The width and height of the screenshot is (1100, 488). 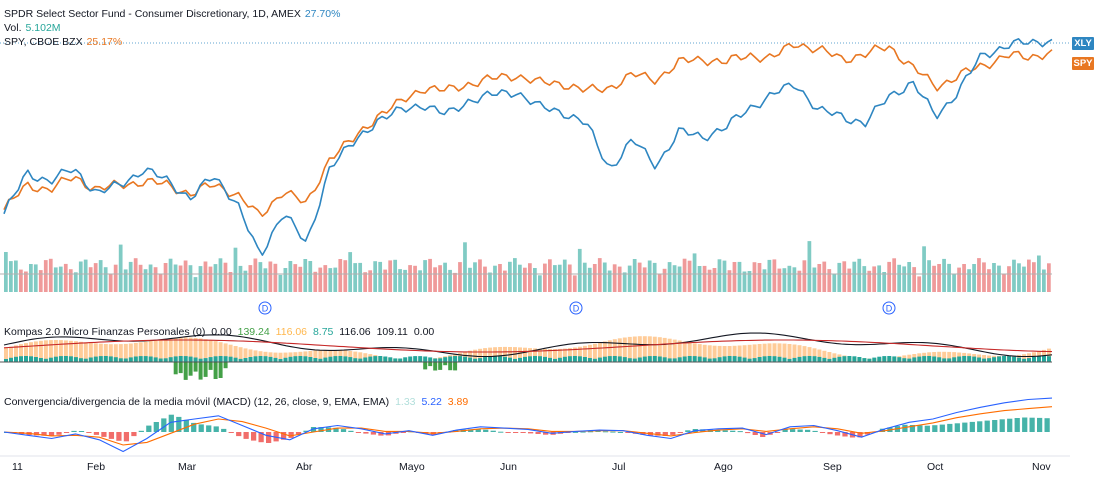 I want to click on x-tick-label: Jul, so click(x=619, y=467).